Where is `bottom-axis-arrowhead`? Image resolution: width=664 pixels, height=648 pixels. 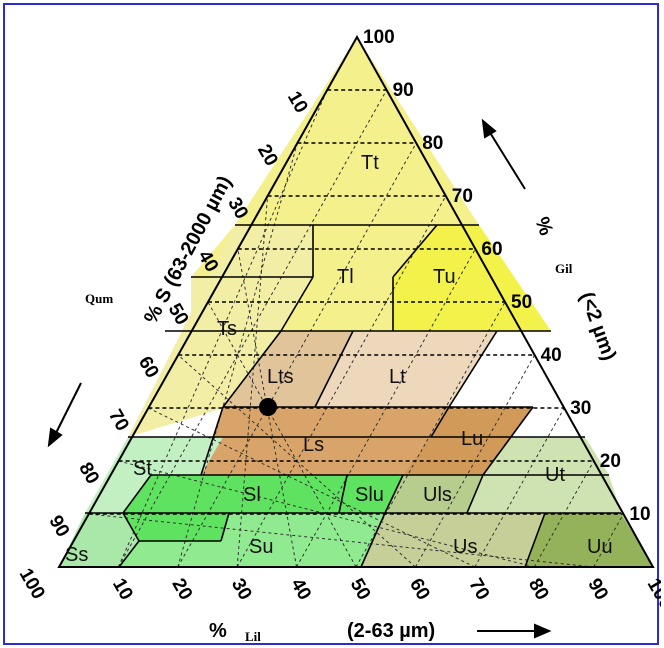
bottom-axis-arrowhead is located at coordinates (543, 631).